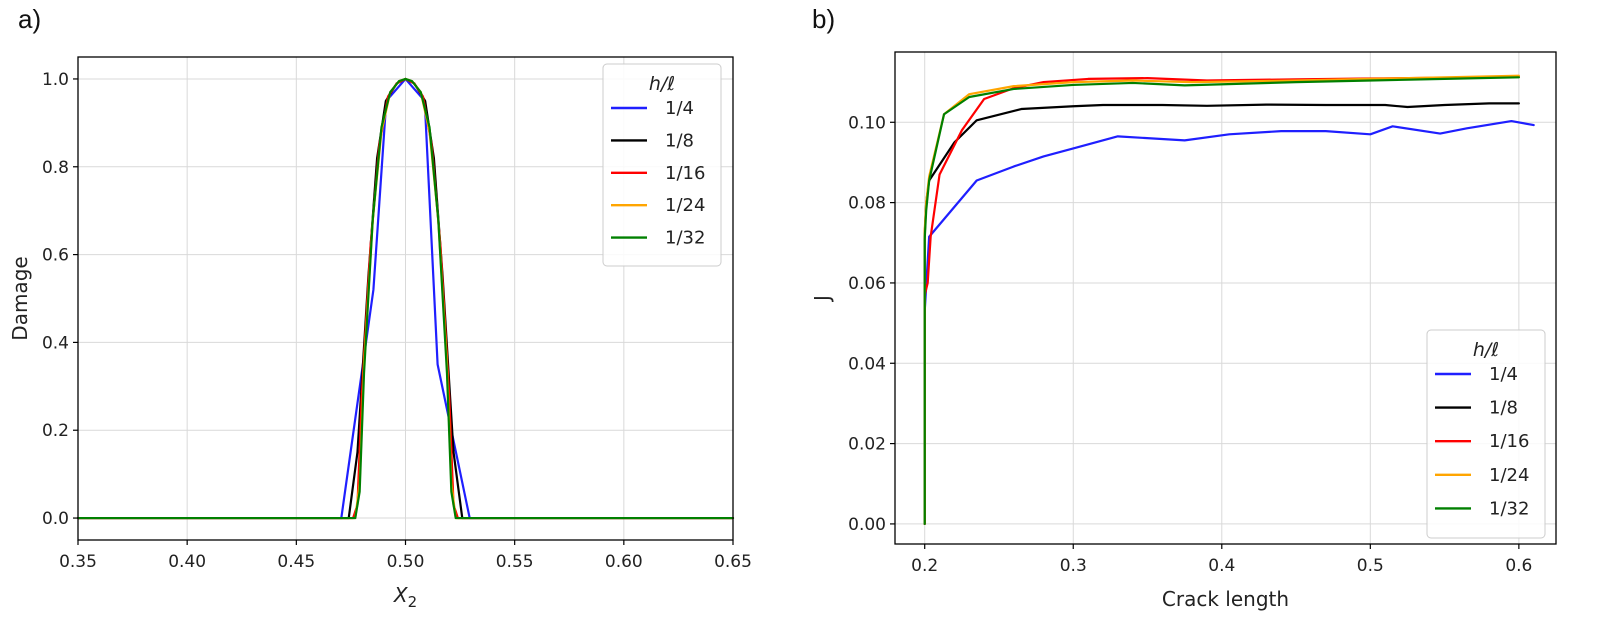 The image size is (1601, 628). What do you see at coordinates (20, 298) in the screenshot?
I see `panel-a-y-axis-label: Damage` at bounding box center [20, 298].